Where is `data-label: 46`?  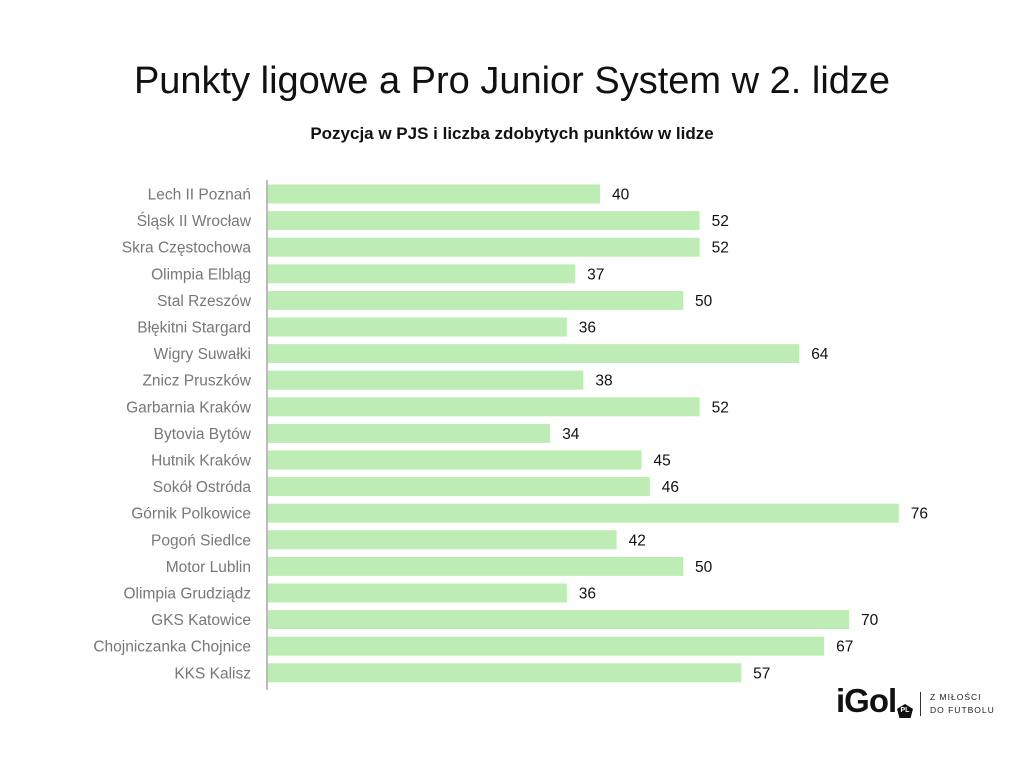
data-label: 46 is located at coordinates (670, 487).